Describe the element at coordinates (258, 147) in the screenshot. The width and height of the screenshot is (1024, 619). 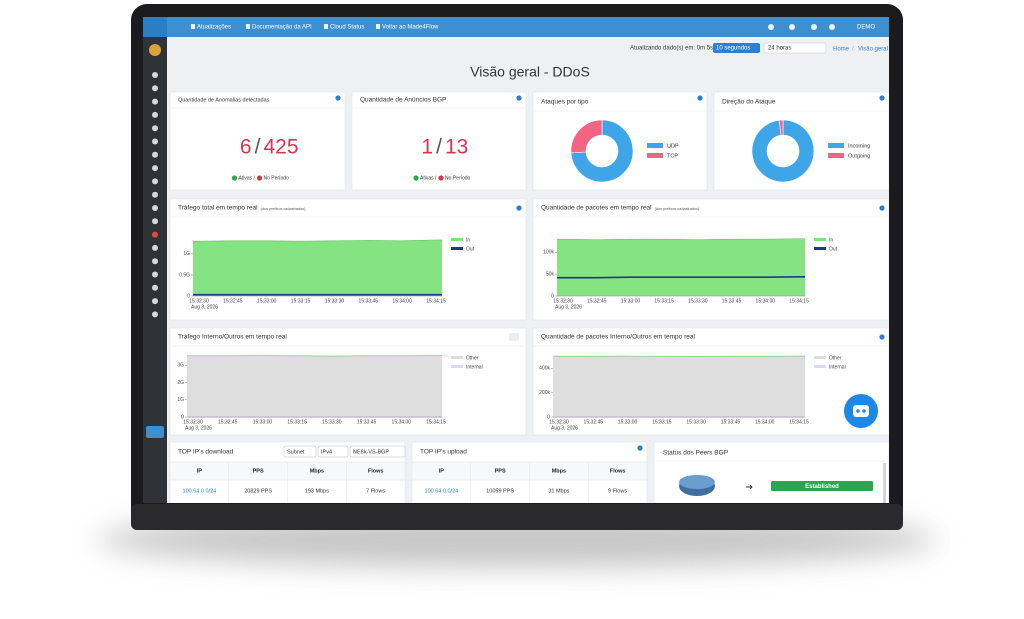
I see `counter-sep: /` at that location.